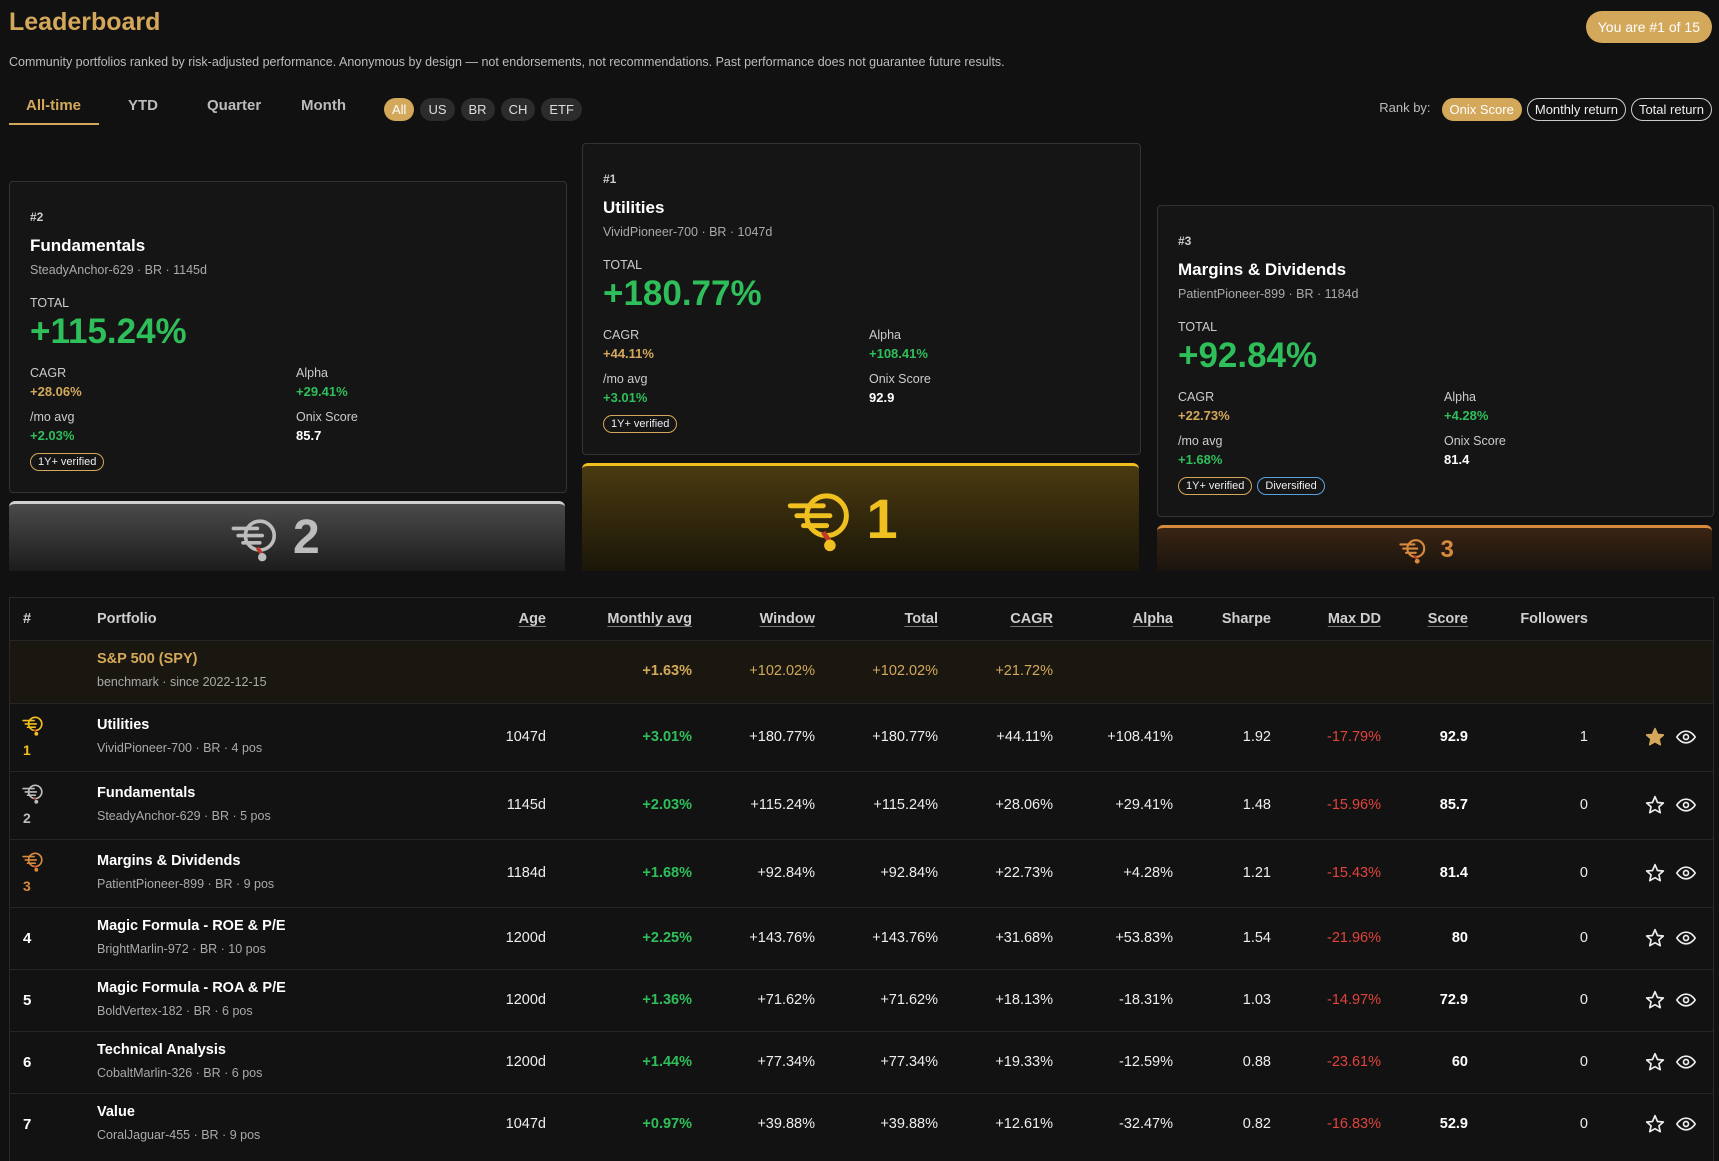 This screenshot has width=1719, height=1161. Describe the element at coordinates (37, 217) in the screenshot. I see `podium-rank: #2` at that location.